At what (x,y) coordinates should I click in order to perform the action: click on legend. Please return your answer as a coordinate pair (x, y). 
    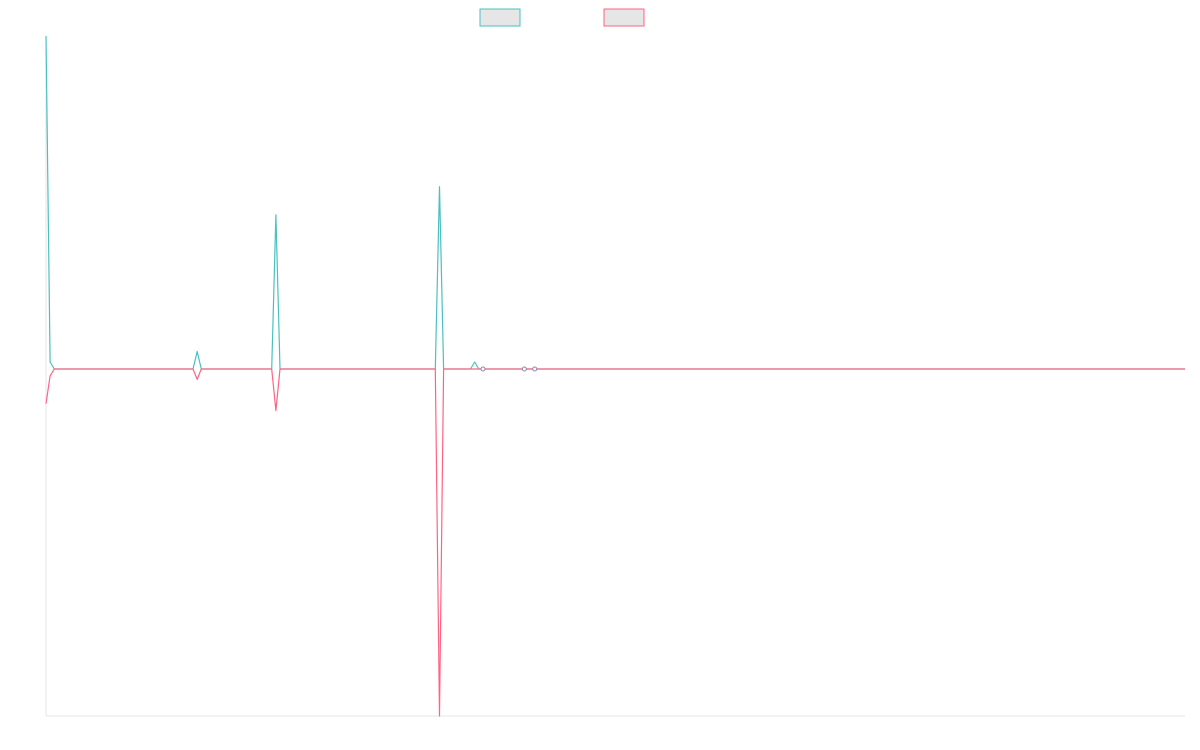
    Looking at the image, I should click on (562, 17).